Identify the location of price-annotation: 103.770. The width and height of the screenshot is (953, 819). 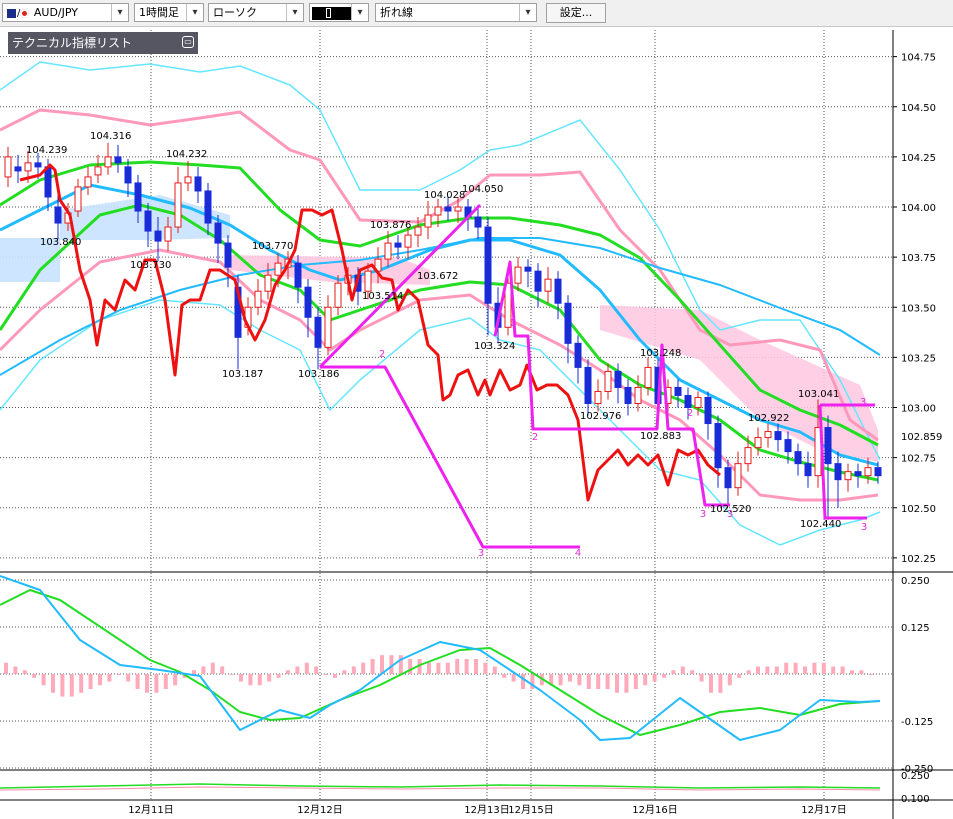
(272, 246).